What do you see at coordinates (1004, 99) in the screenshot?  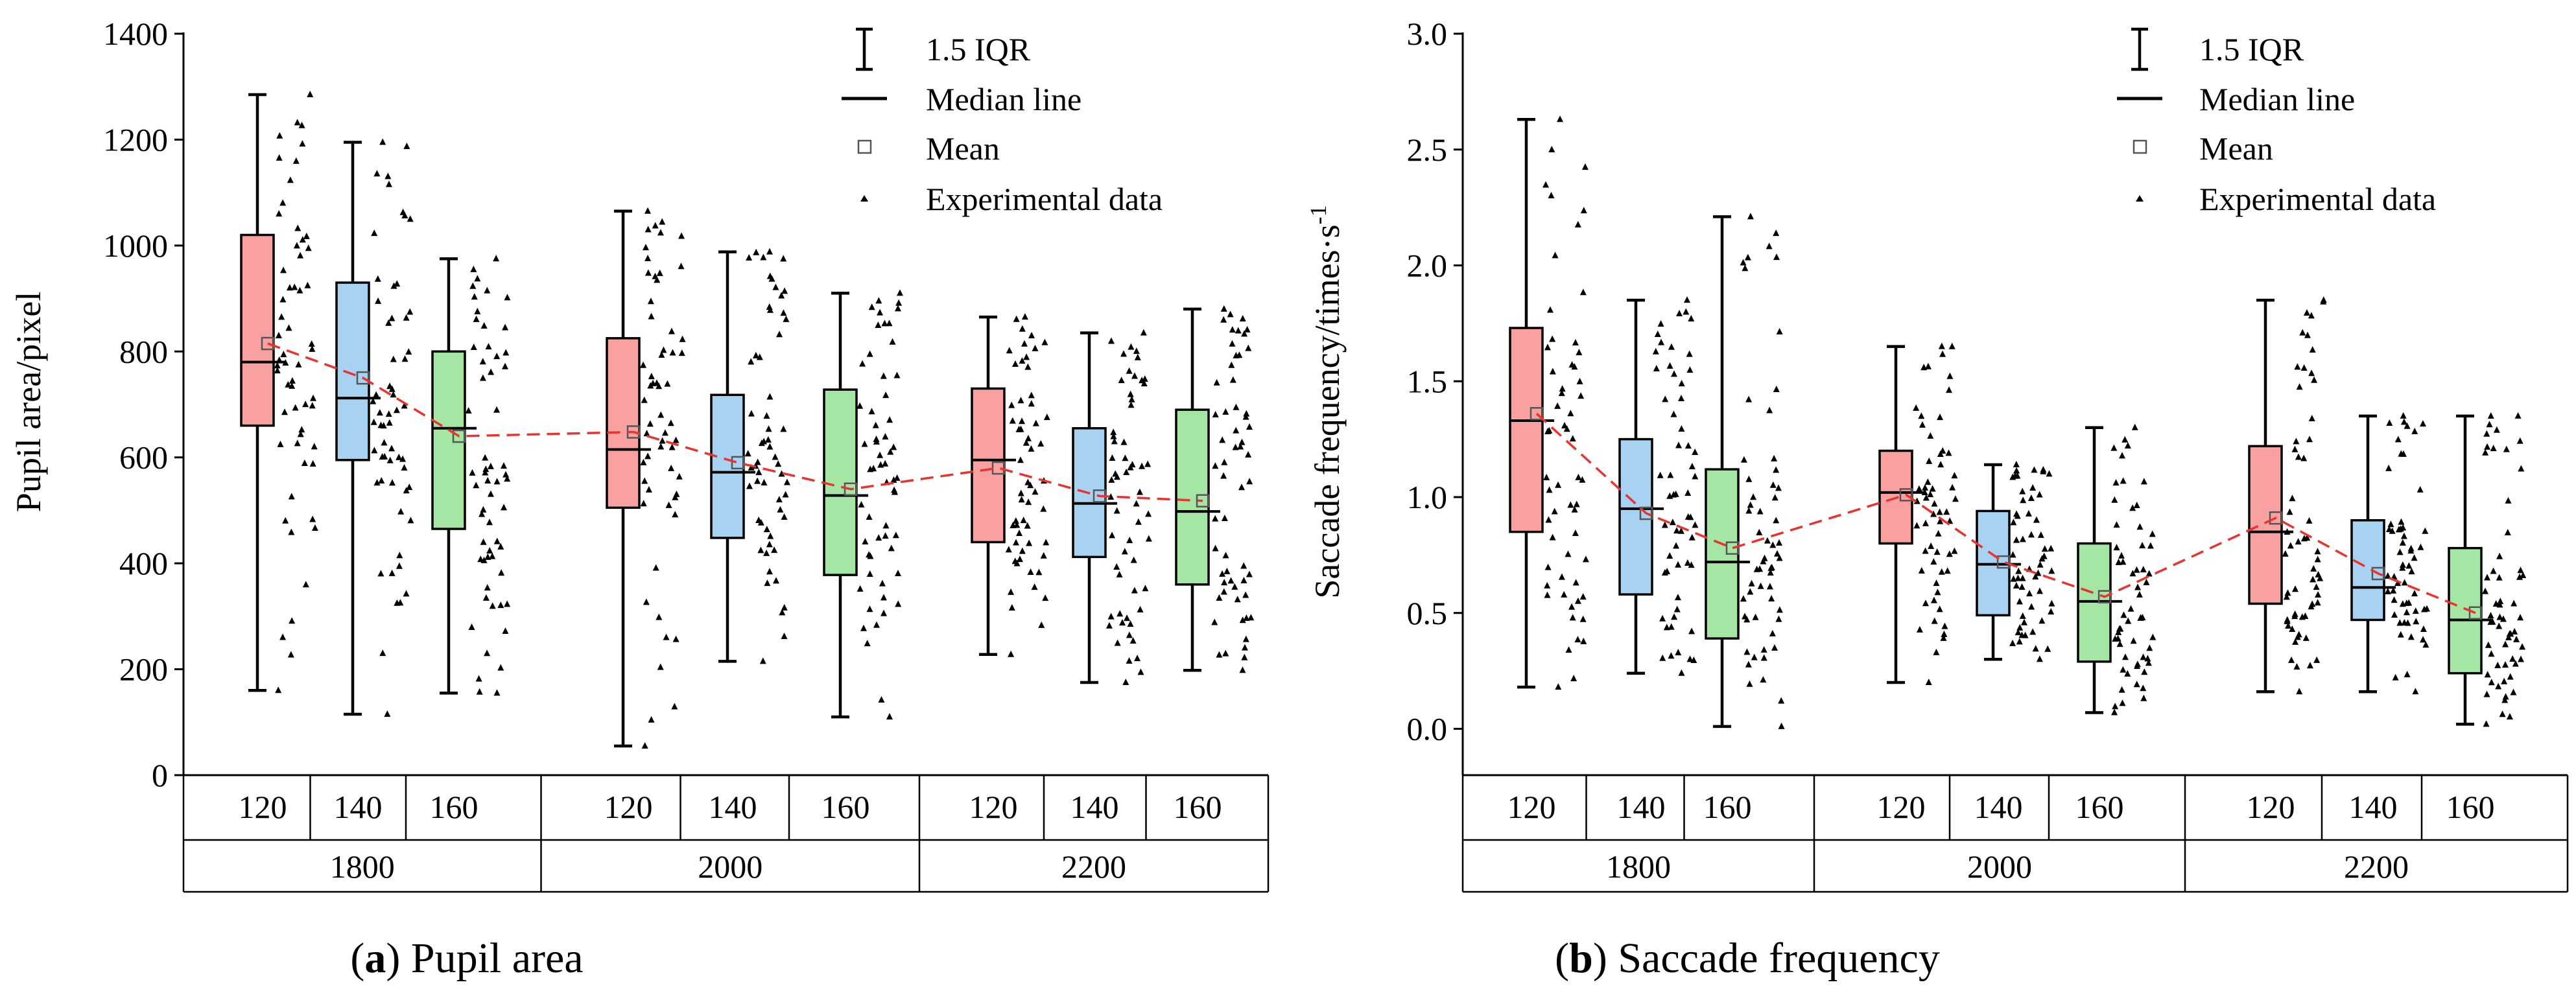 I see `legend-median-label: Median line` at bounding box center [1004, 99].